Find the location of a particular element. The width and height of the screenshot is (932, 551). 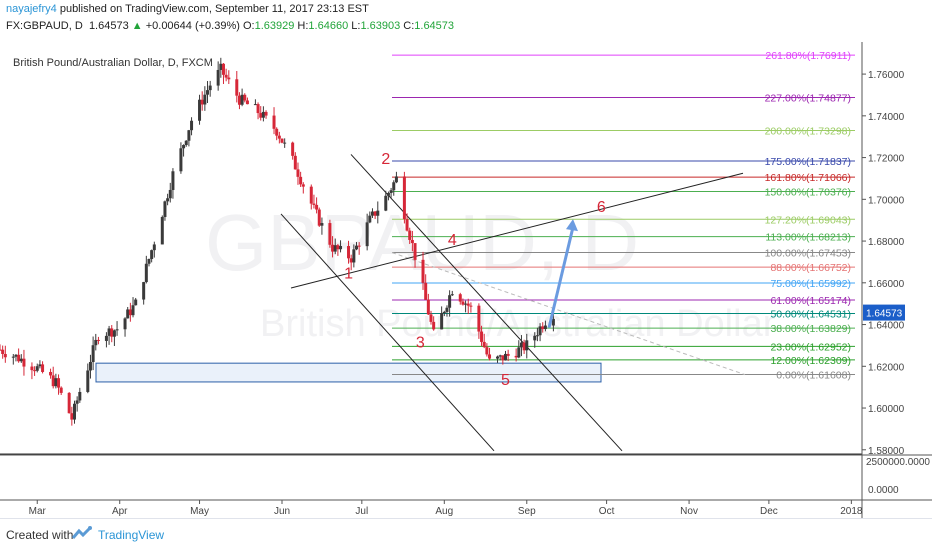

current-price-label: 1.64573 is located at coordinates (884, 314).